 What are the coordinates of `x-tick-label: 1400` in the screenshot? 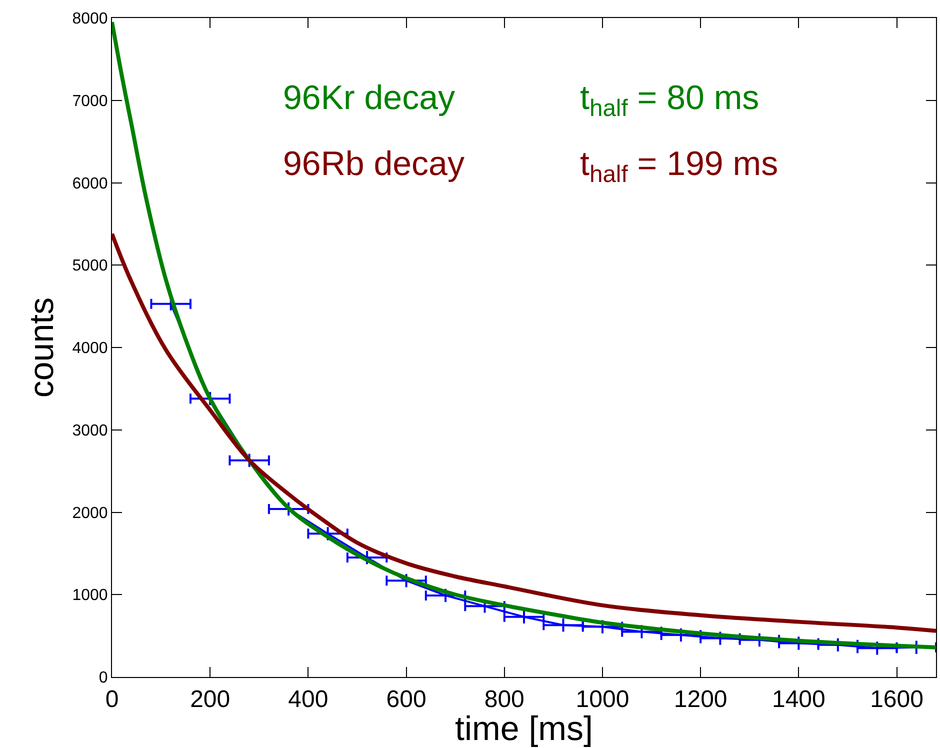 It's located at (799, 699).